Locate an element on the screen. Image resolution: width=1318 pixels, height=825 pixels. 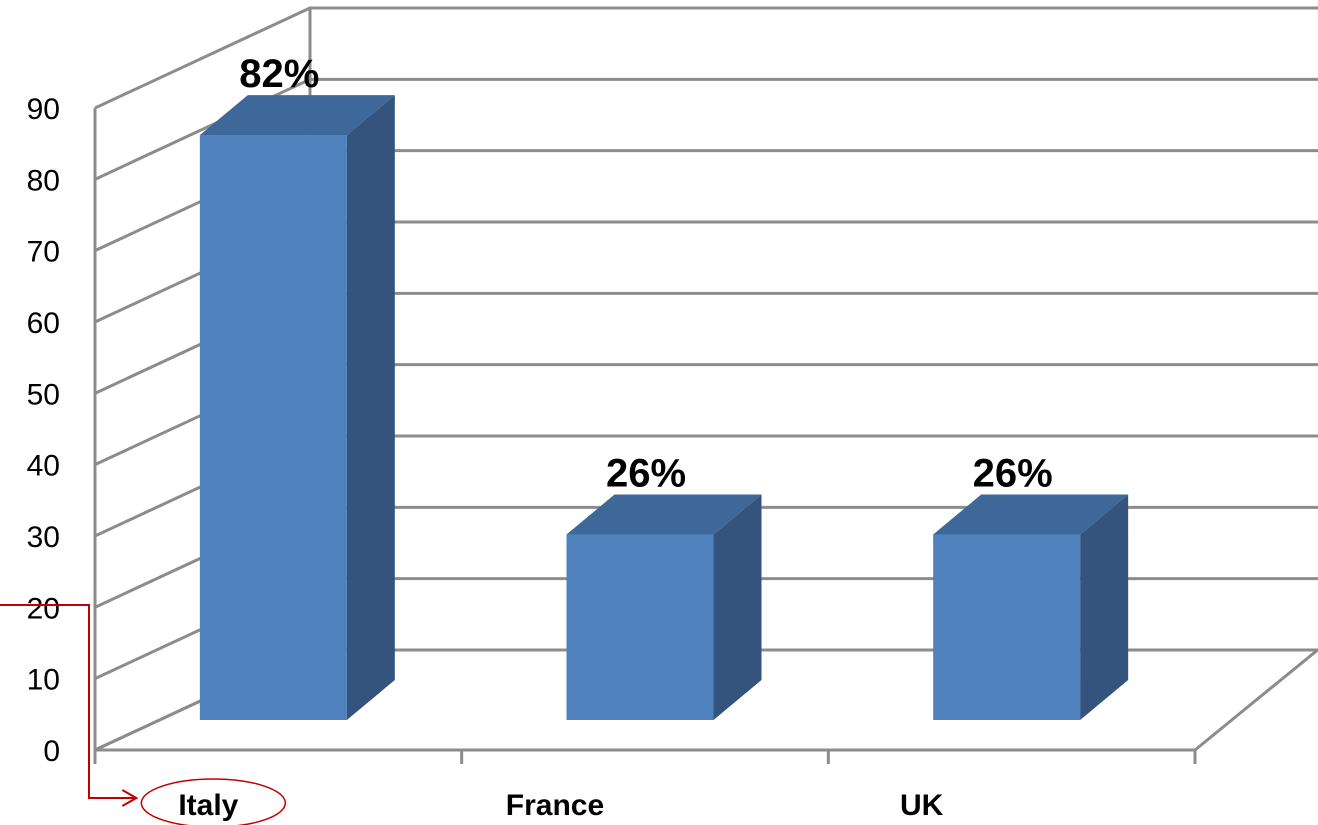
y-tick-label: 70 is located at coordinates (43, 252).